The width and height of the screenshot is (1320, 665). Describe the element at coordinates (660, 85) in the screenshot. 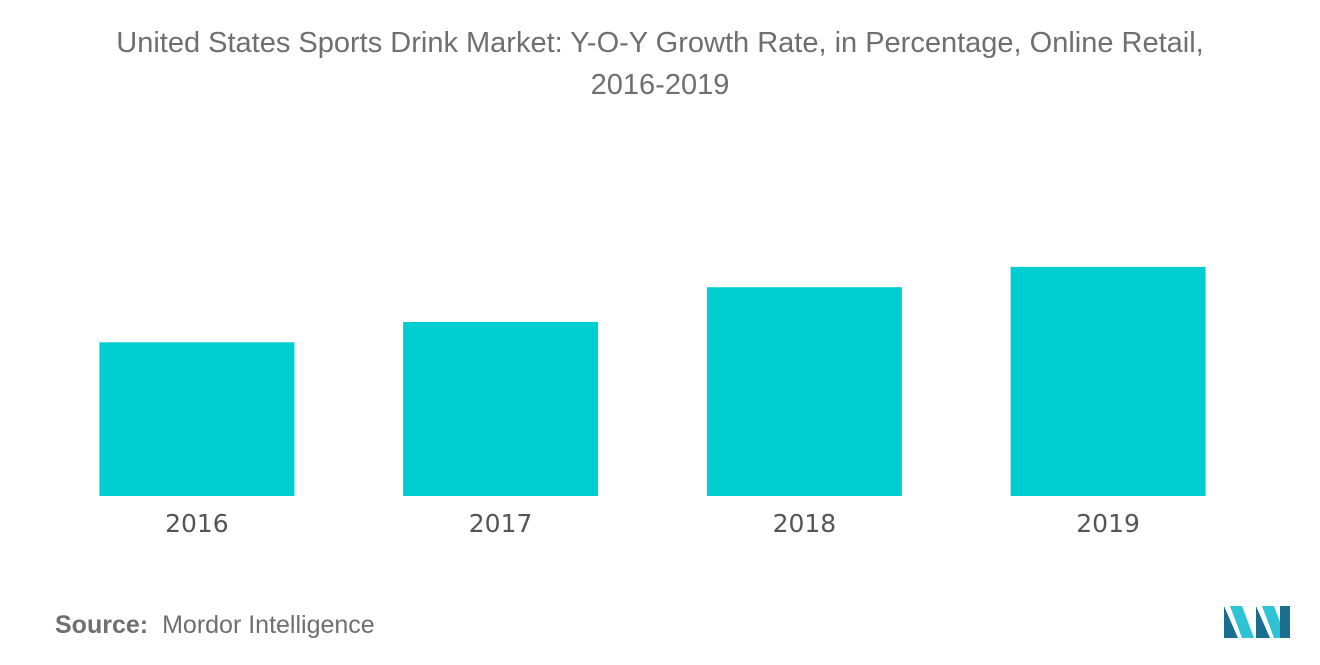

I see `chart-title-line-2: 2016-2019` at that location.